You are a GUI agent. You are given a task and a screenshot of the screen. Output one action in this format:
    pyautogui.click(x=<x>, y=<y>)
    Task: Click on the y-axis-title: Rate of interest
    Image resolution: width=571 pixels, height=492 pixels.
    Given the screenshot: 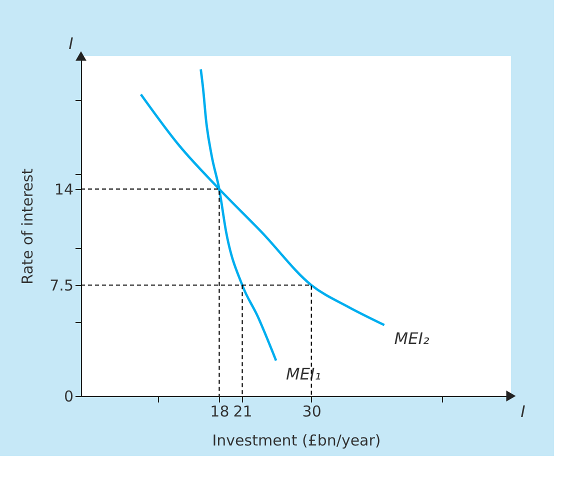 What is the action you would take?
    pyautogui.click(x=27, y=226)
    